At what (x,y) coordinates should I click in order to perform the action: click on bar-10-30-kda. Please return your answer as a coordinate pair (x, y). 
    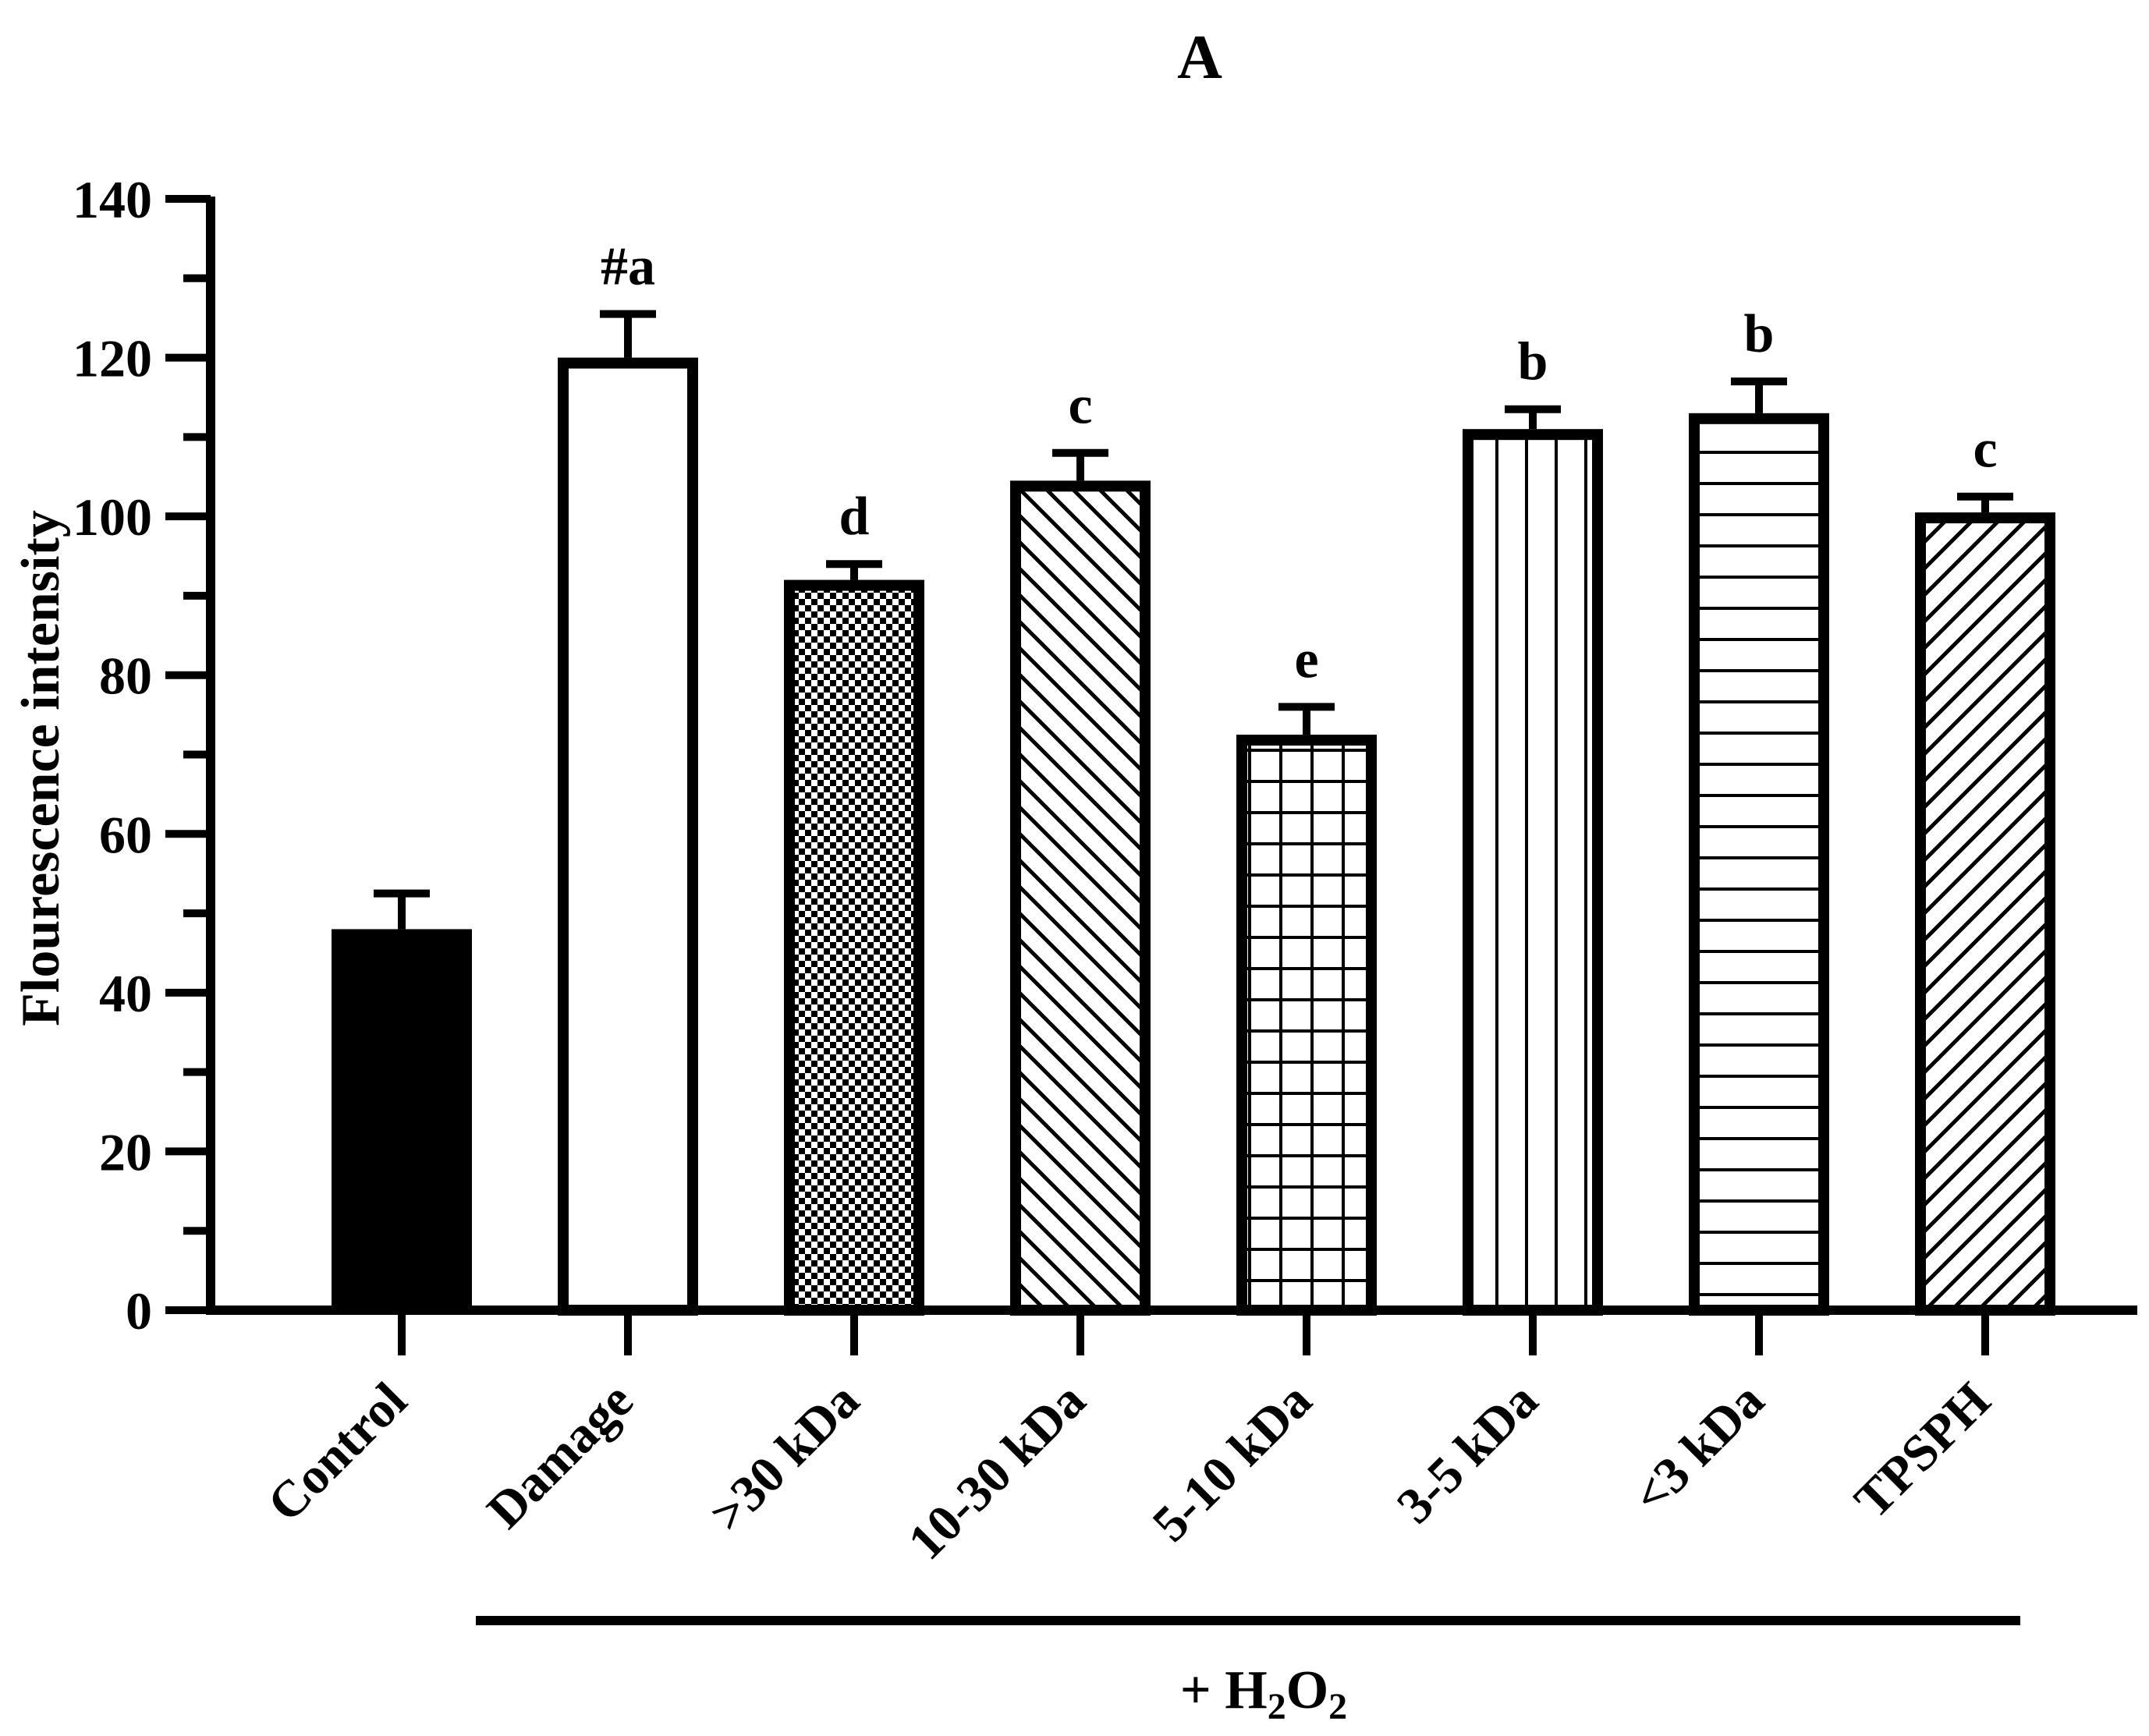
    Looking at the image, I should click on (1080, 898).